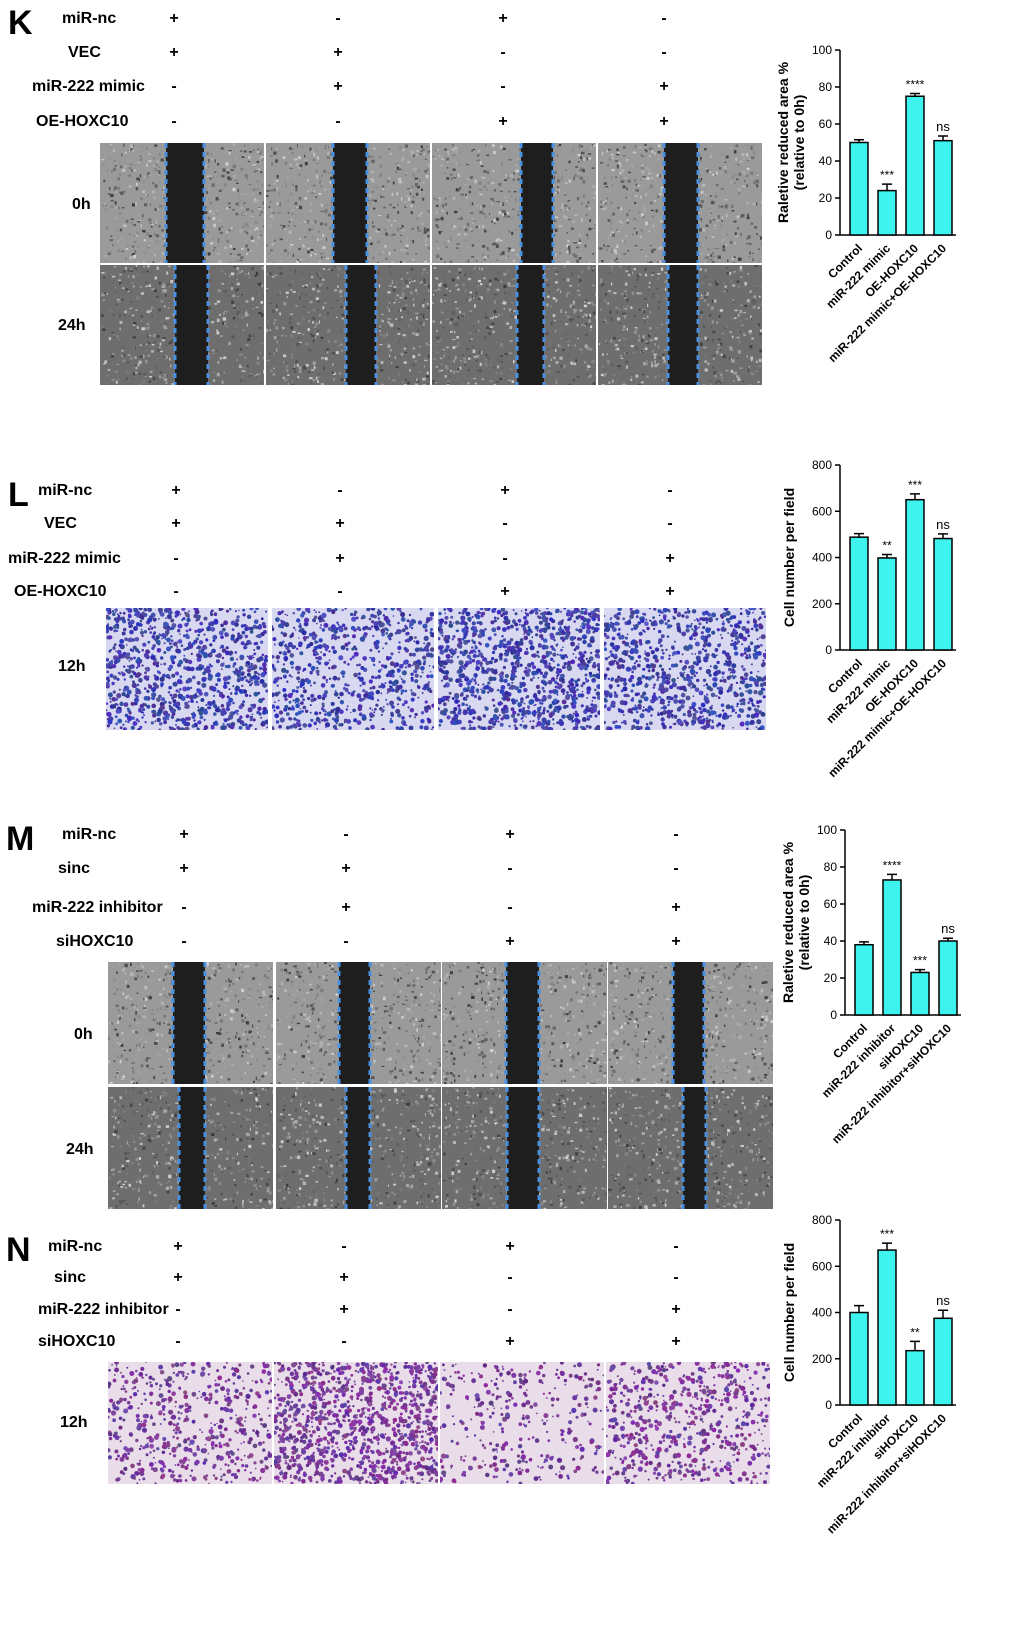 This screenshot has width=1020, height=1626. I want to click on y-tick-label: 40, so click(831, 941).